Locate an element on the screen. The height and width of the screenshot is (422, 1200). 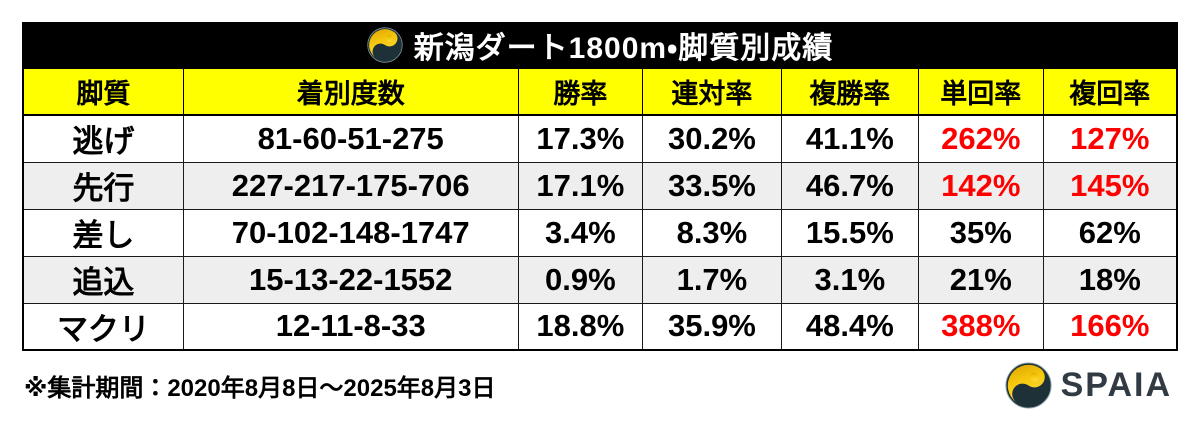
cell-run-style: 差し is located at coordinates (103, 232).